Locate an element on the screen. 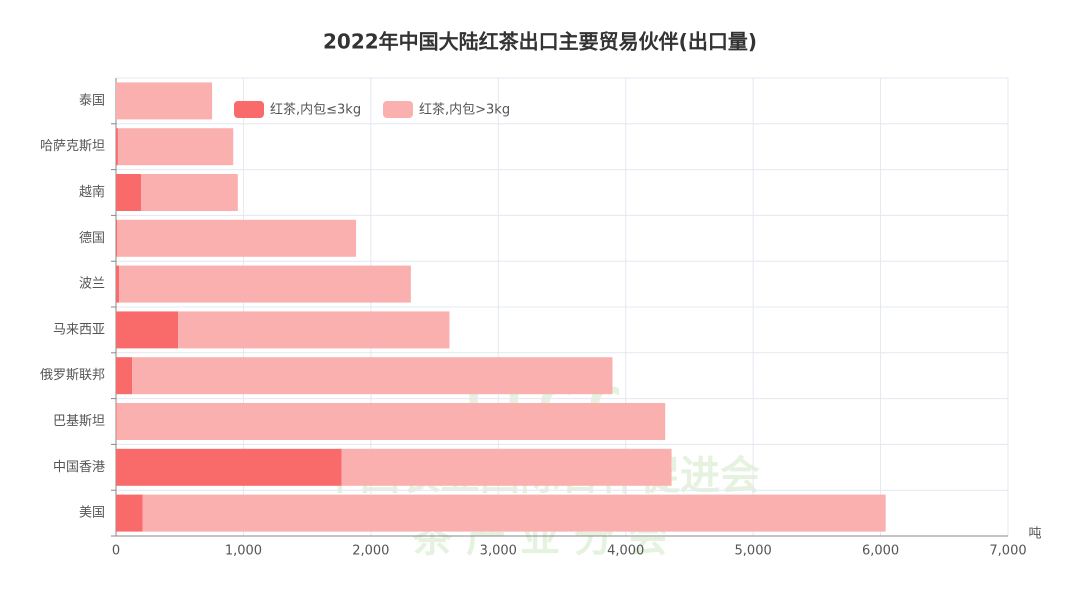 The width and height of the screenshot is (1080, 594). x-tick-label: 0 is located at coordinates (116, 551).